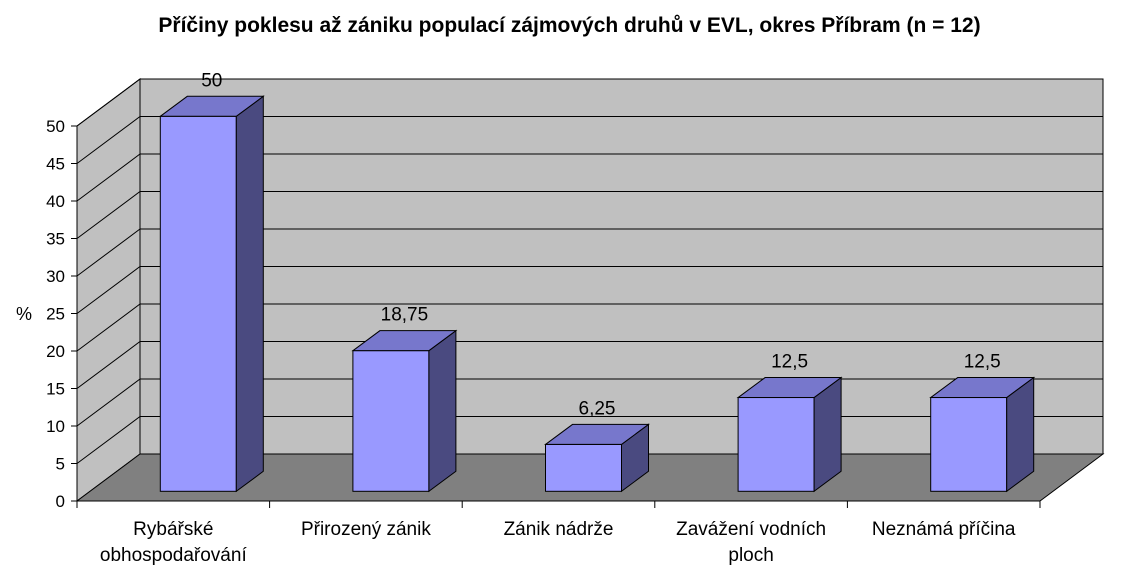 The height and width of the screenshot is (581, 1139). Describe the element at coordinates (366, 529) in the screenshot. I see `category-label: Přirozený zánik` at that location.